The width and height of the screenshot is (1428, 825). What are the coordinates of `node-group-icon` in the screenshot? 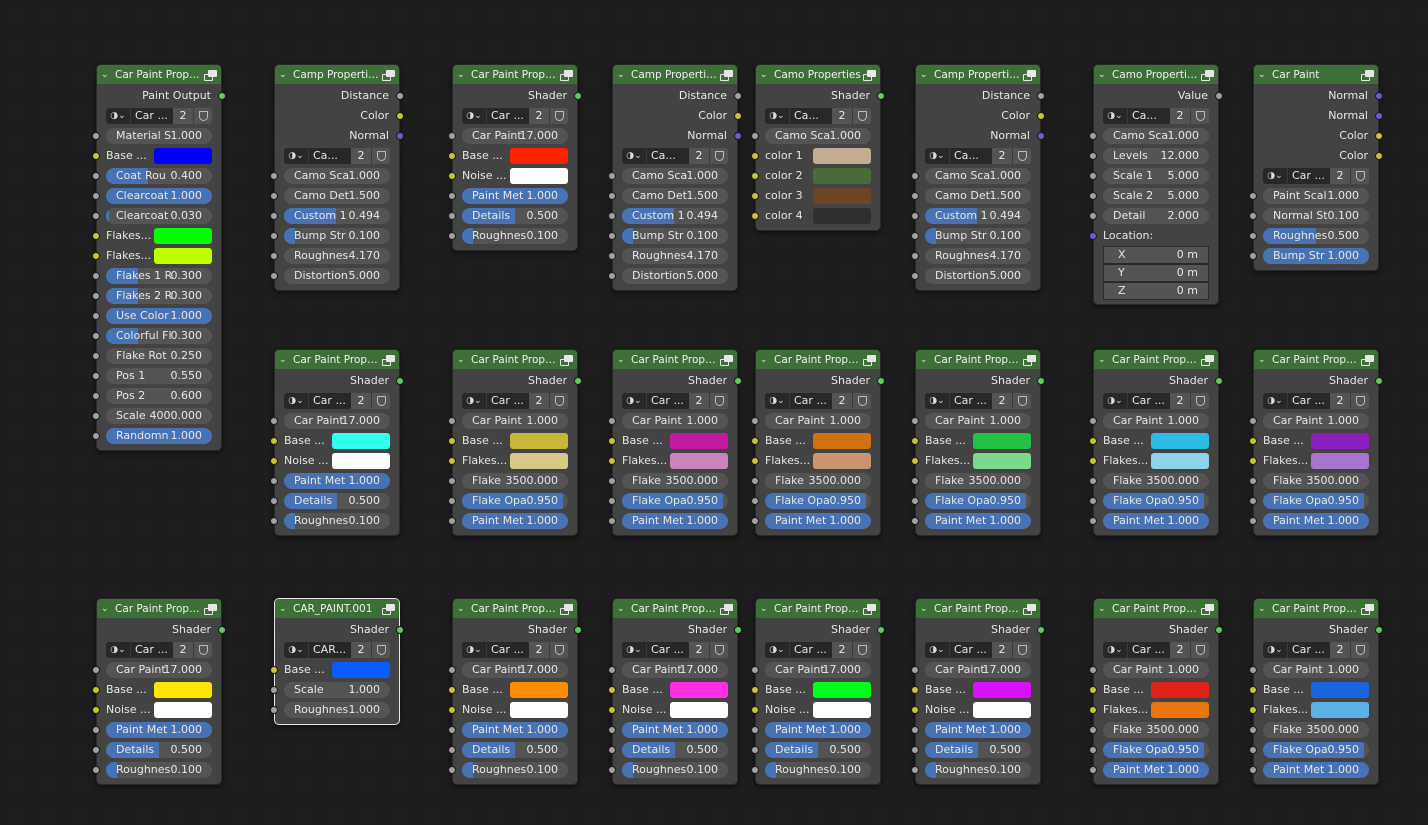 It's located at (566, 609).